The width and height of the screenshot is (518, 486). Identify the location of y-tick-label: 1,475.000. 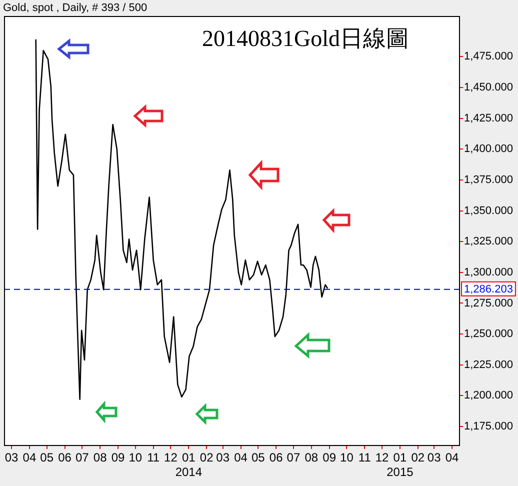
(488, 56).